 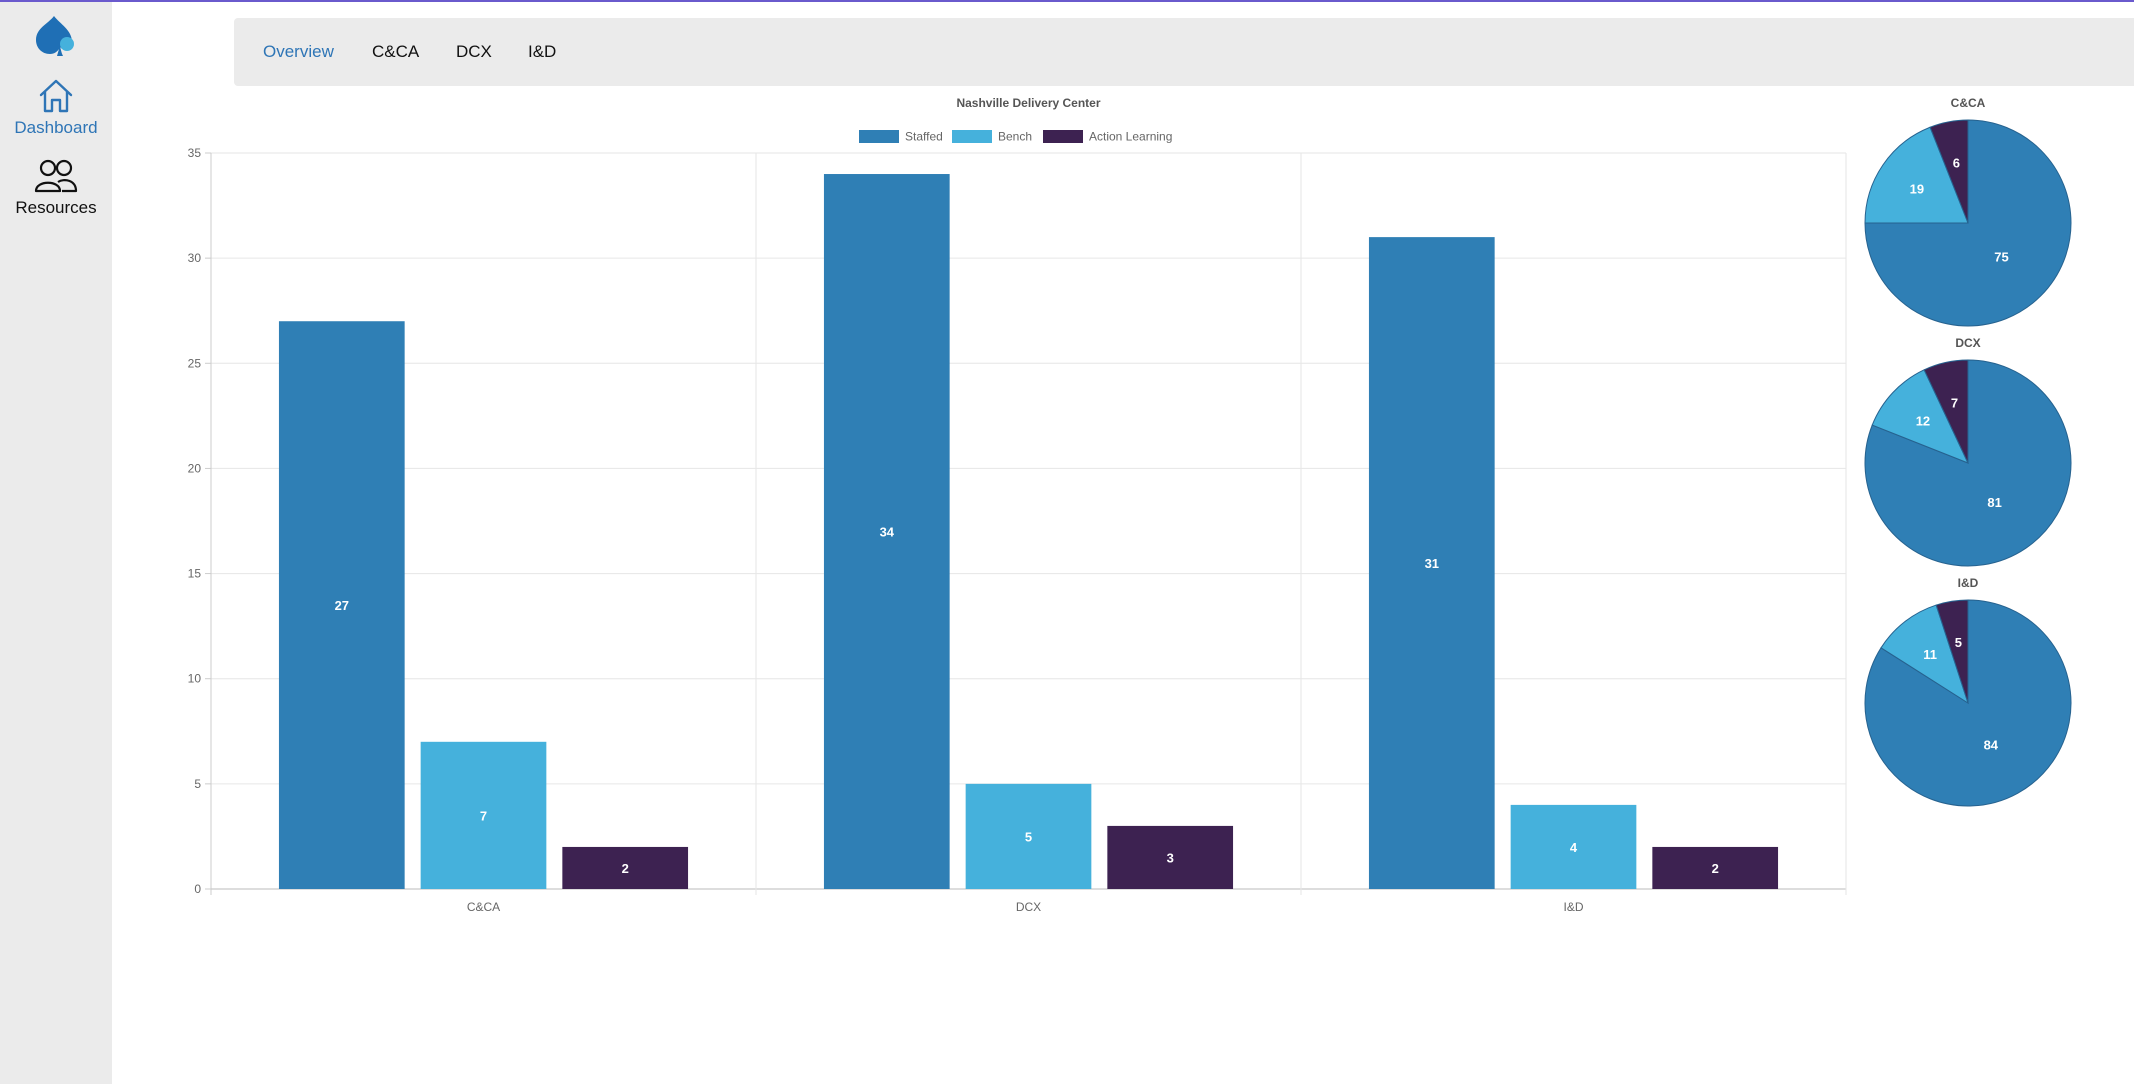 I want to click on tab-overview: Overview, so click(x=298, y=51).